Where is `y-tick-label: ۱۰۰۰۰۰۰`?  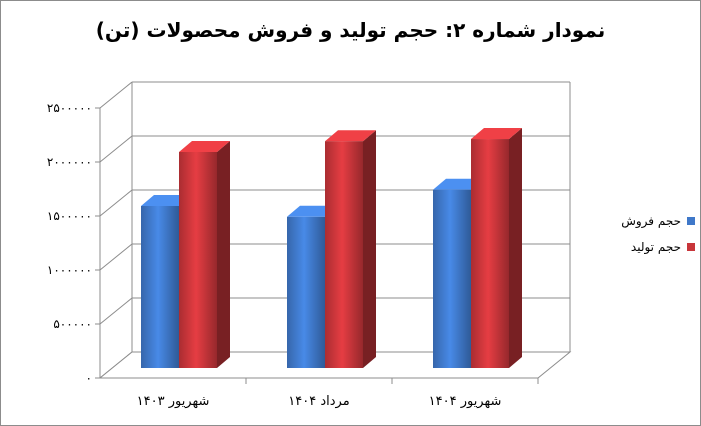
y-tick-label: ۱۰۰۰۰۰۰ is located at coordinates (69, 270).